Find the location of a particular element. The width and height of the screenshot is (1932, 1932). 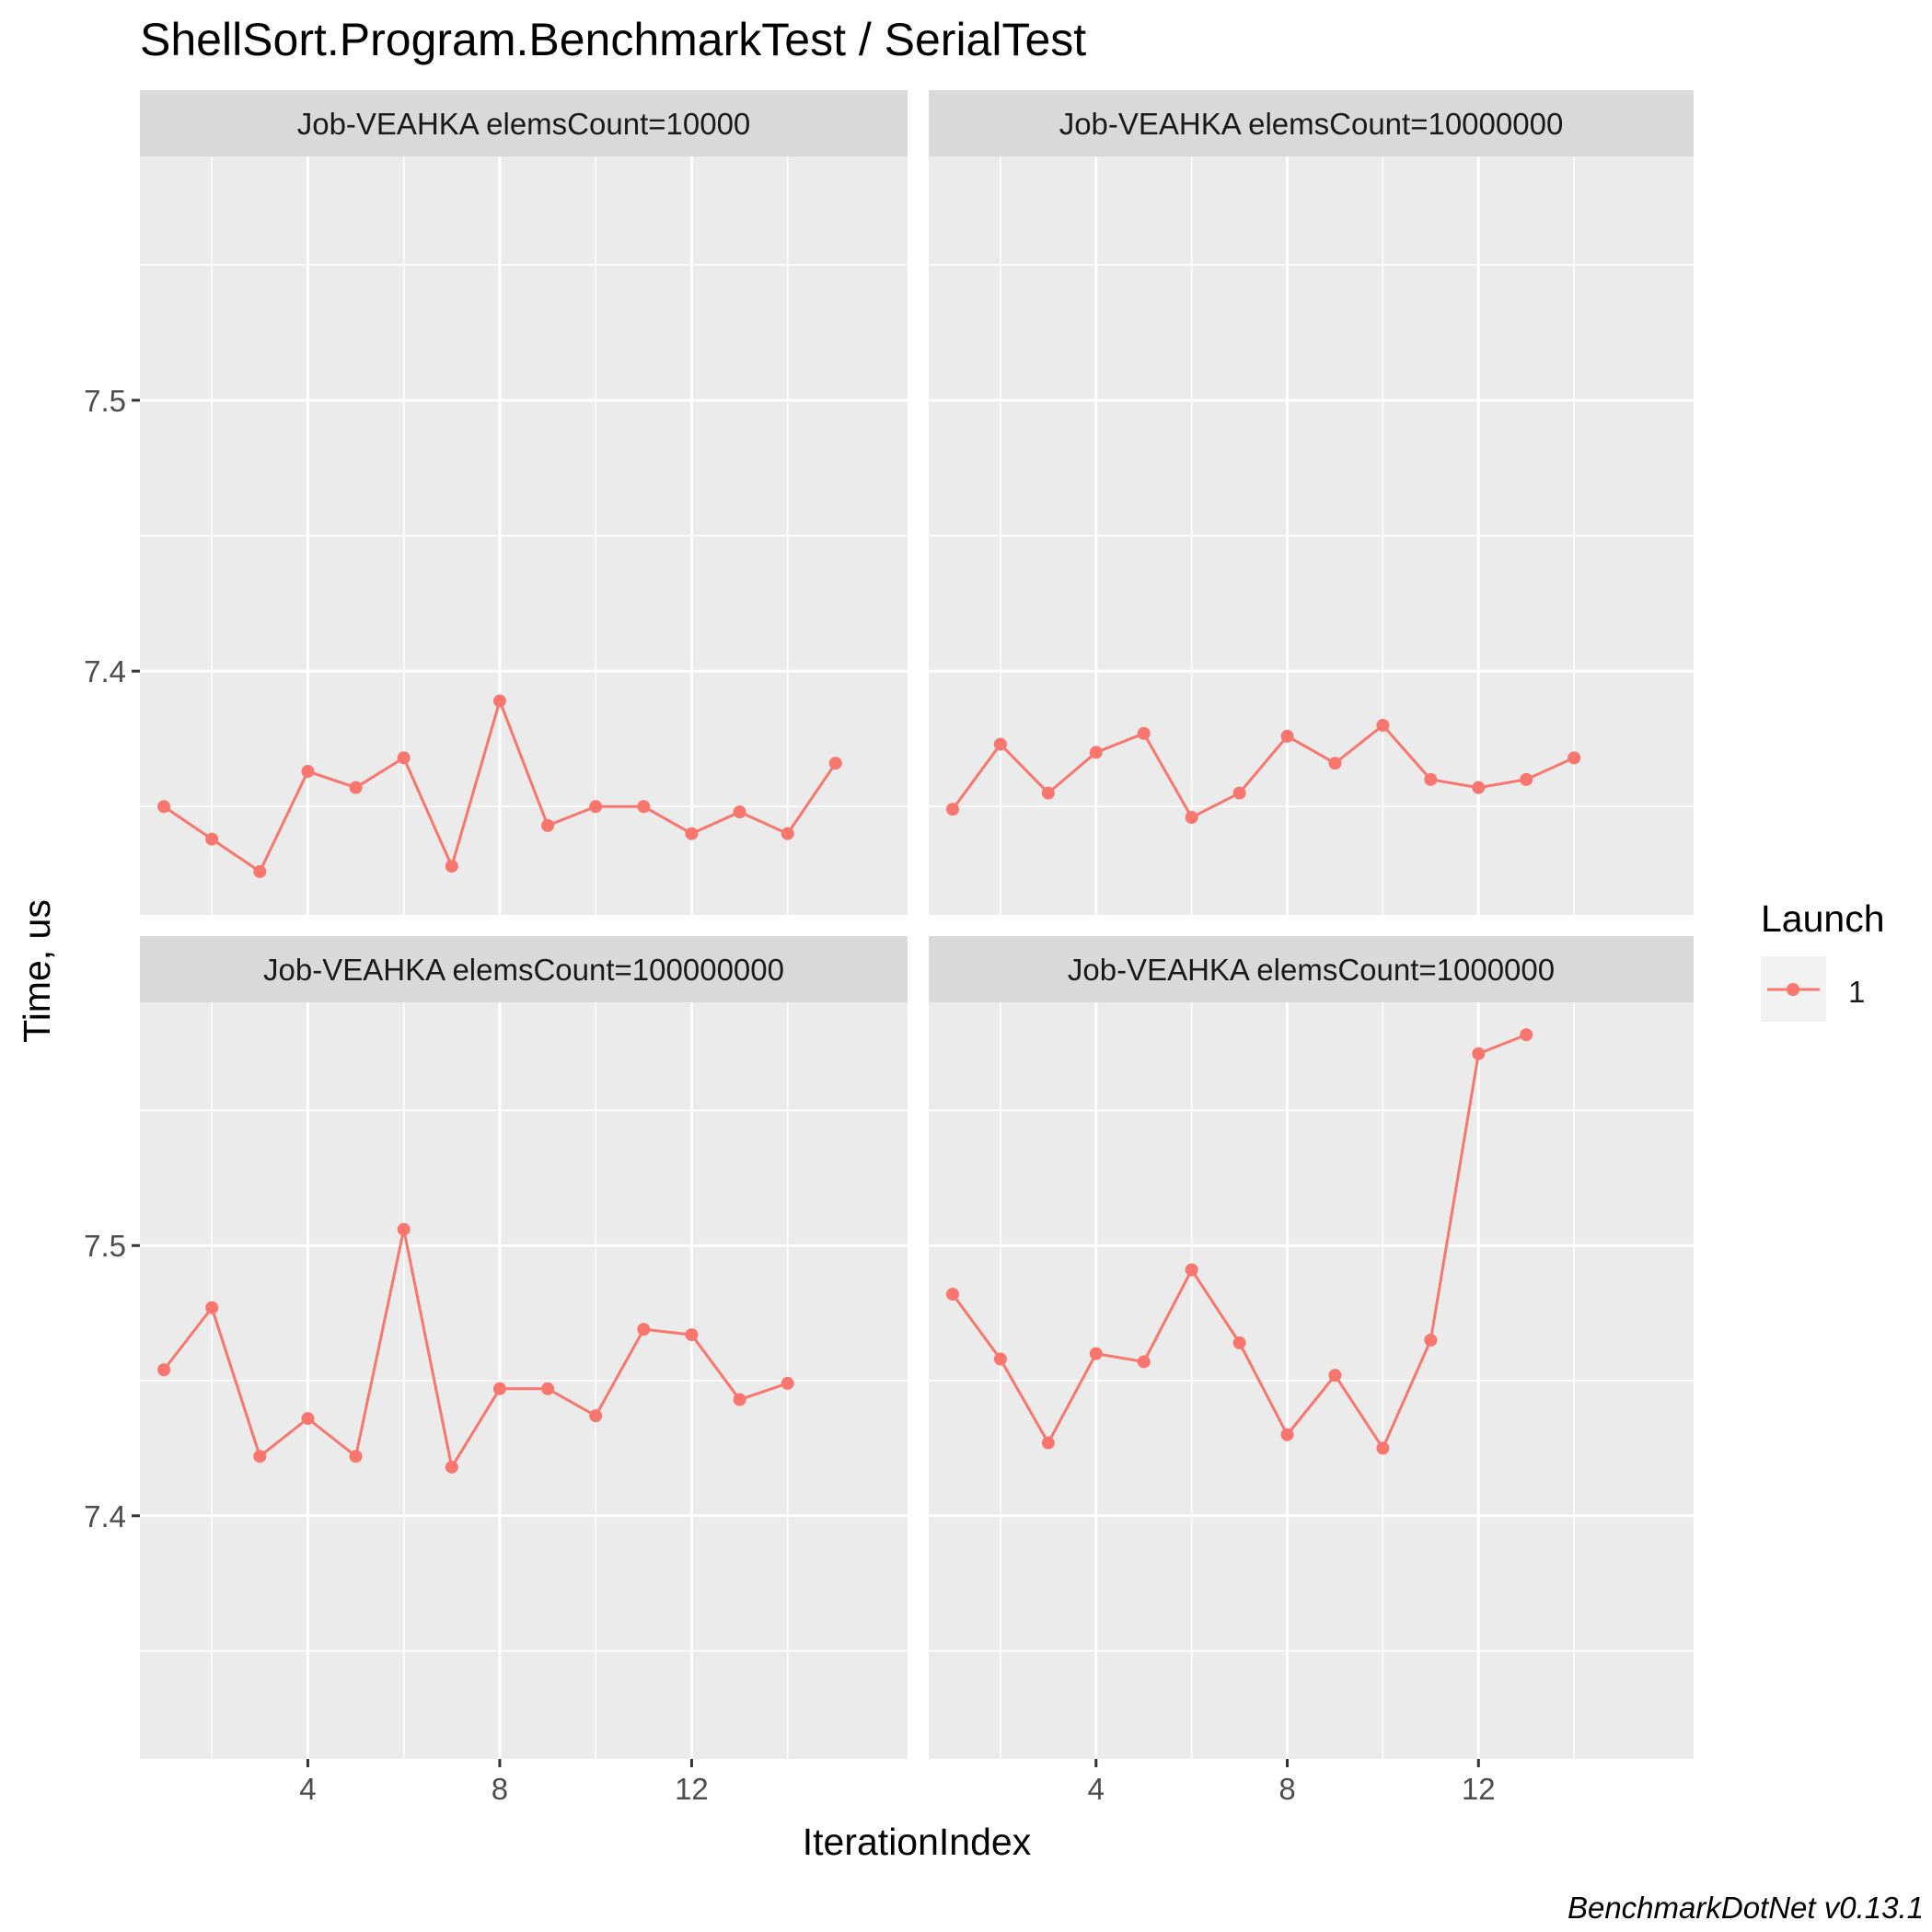

legend-entry-label: 1 is located at coordinates (1857, 992).